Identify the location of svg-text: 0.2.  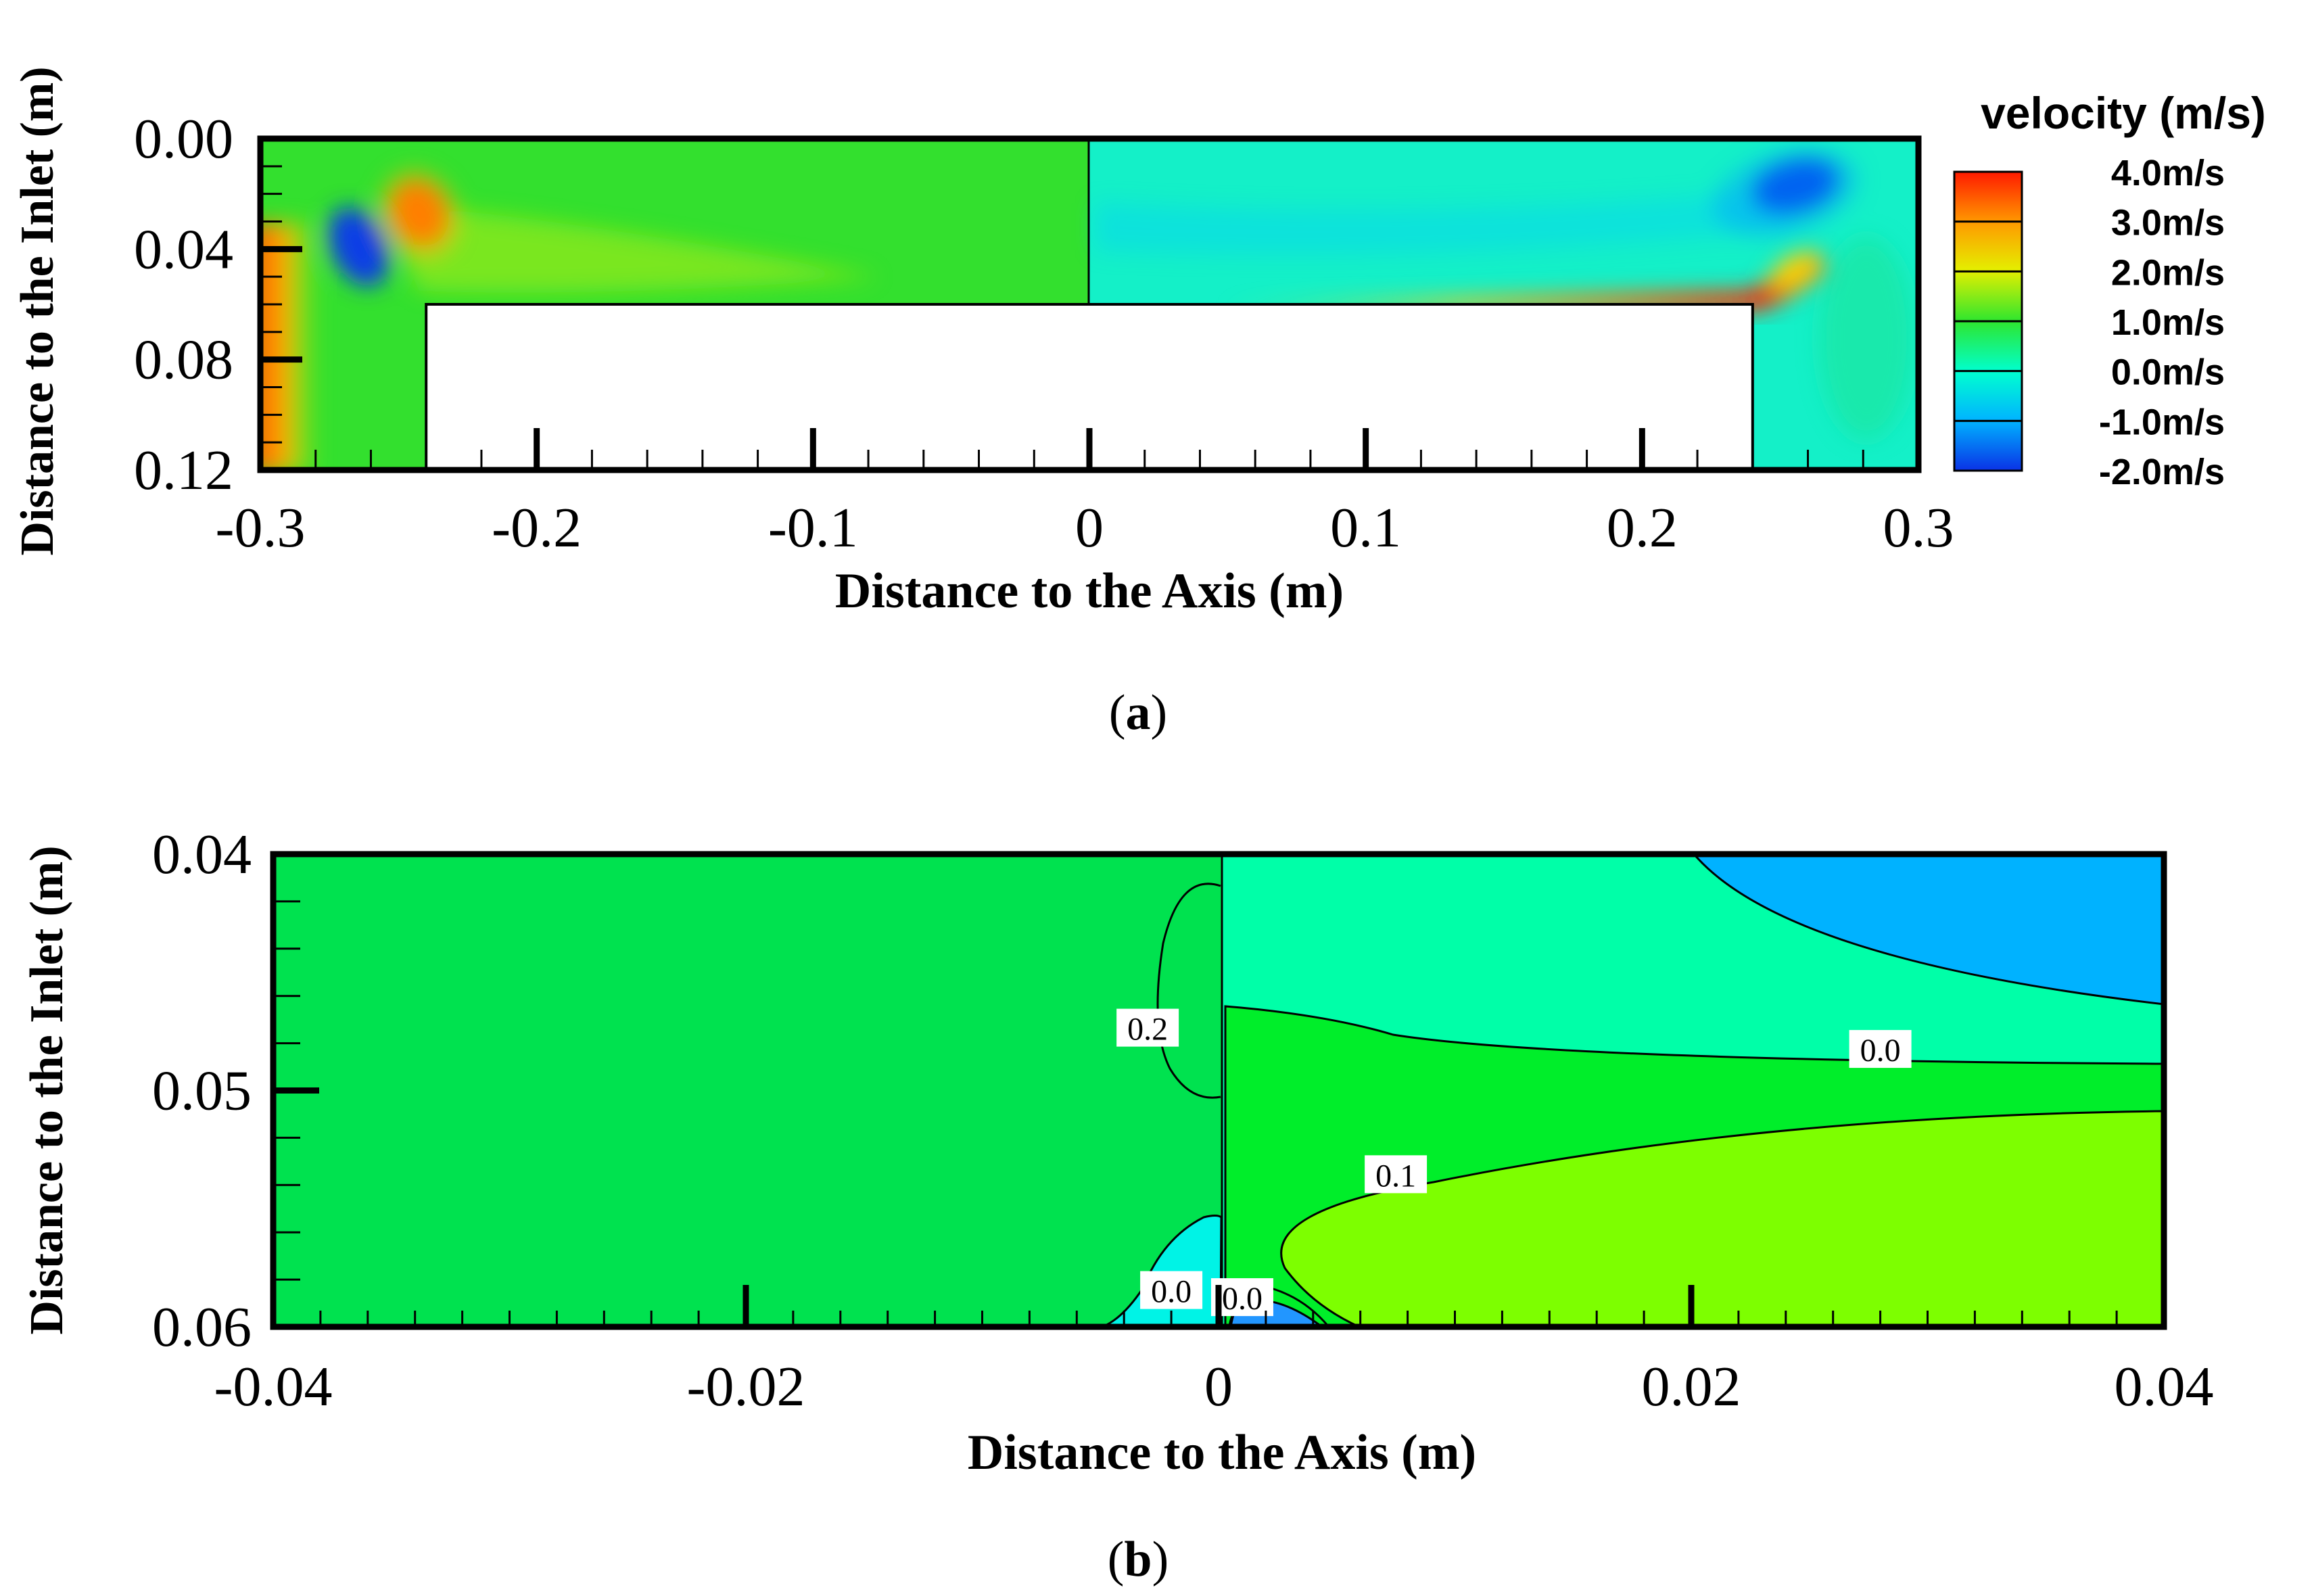
(1147, 1030).